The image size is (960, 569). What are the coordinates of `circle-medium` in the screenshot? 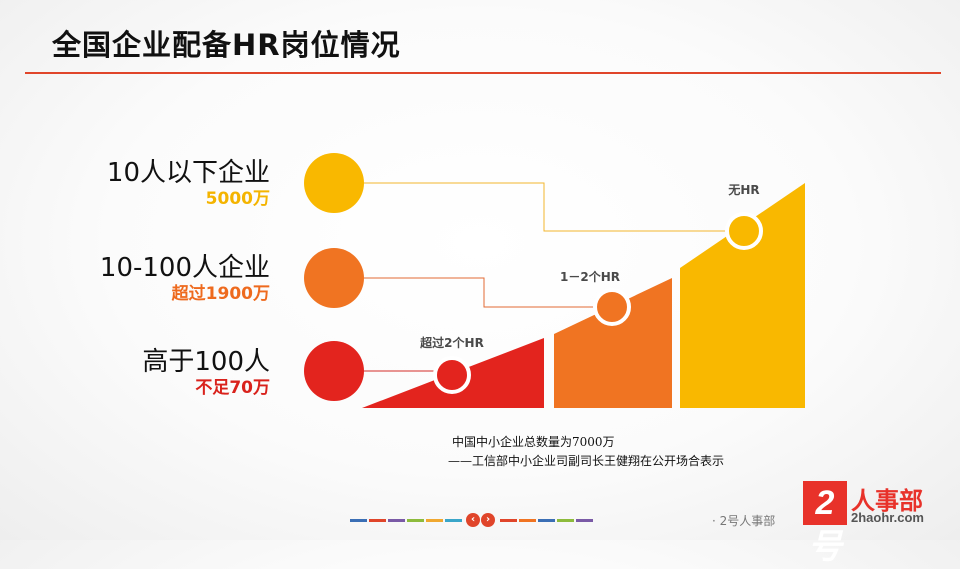 It's located at (334, 278).